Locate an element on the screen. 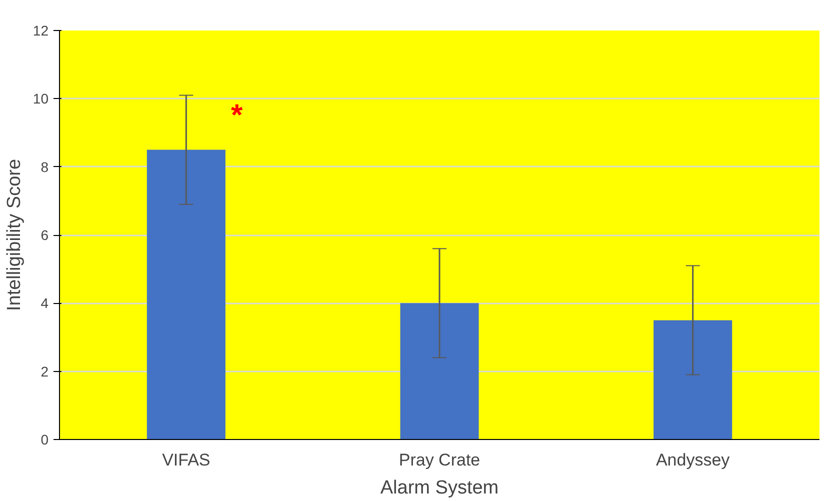 Image resolution: width=829 pixels, height=501 pixels. y-tick-label: 6 is located at coordinates (44, 235).